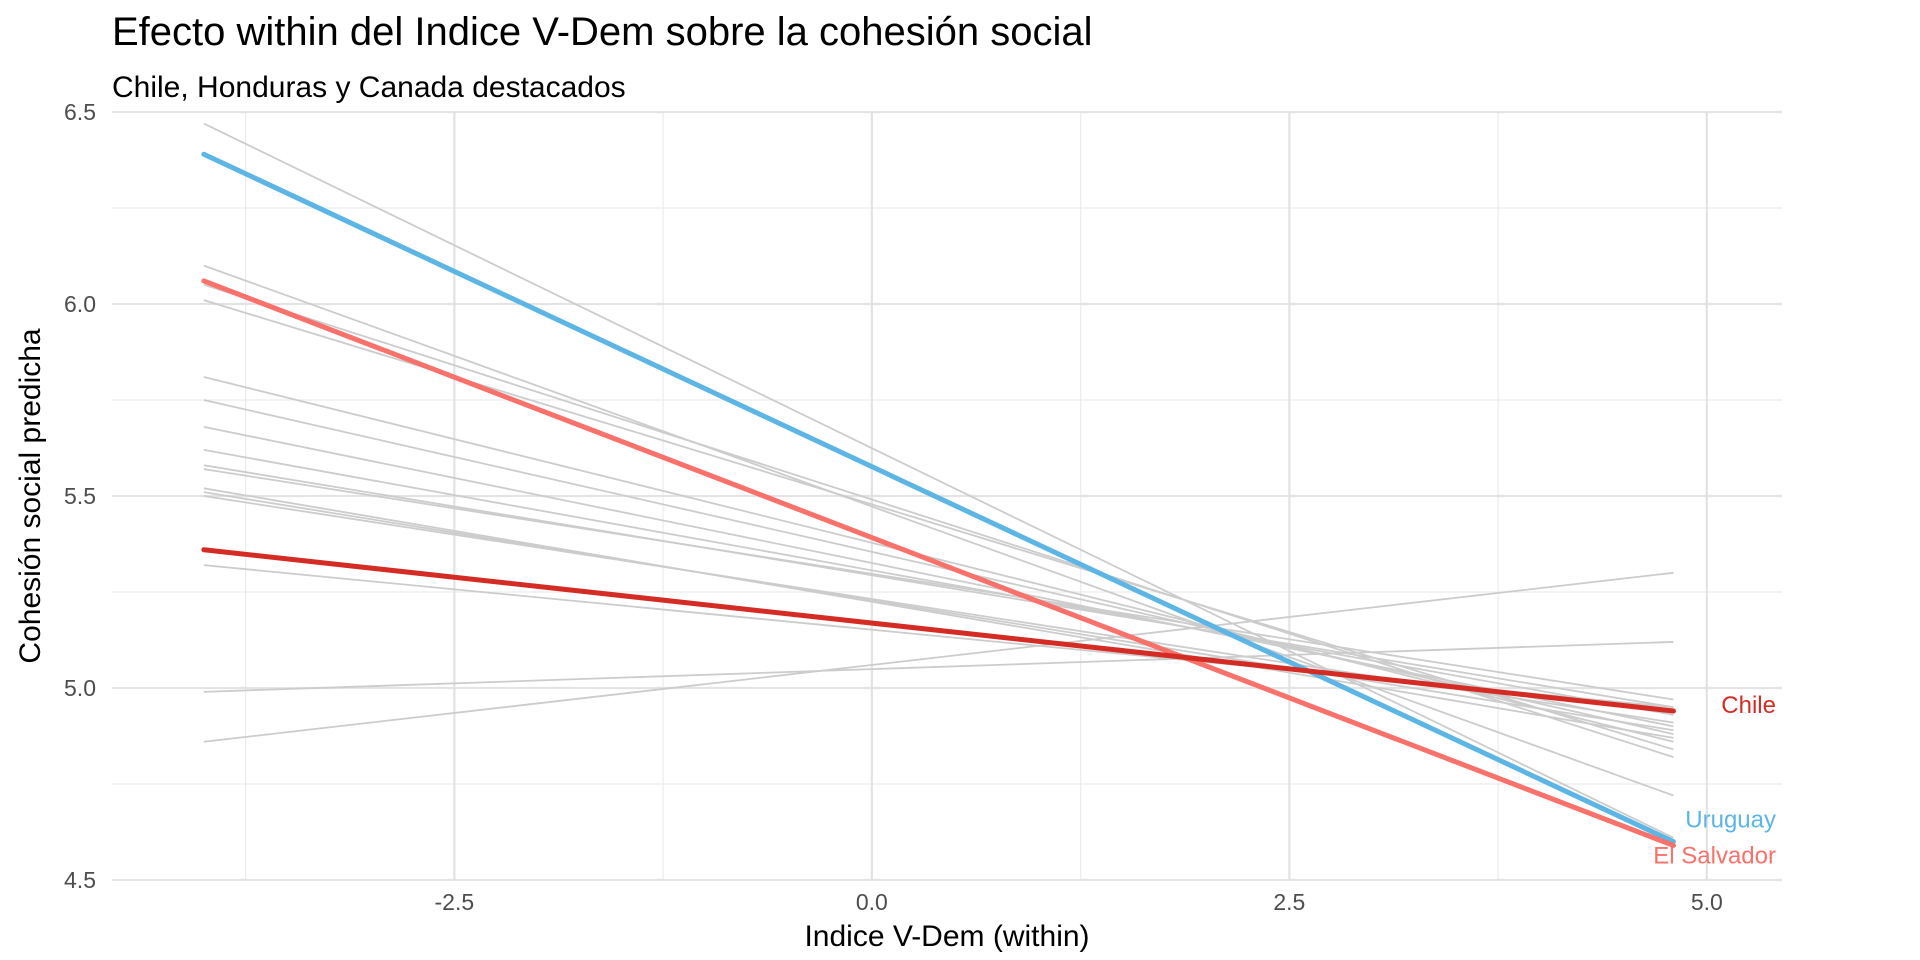 This screenshot has width=1920, height=960. Describe the element at coordinates (80, 688) in the screenshot. I see `y-tick-label: 5.0` at that location.